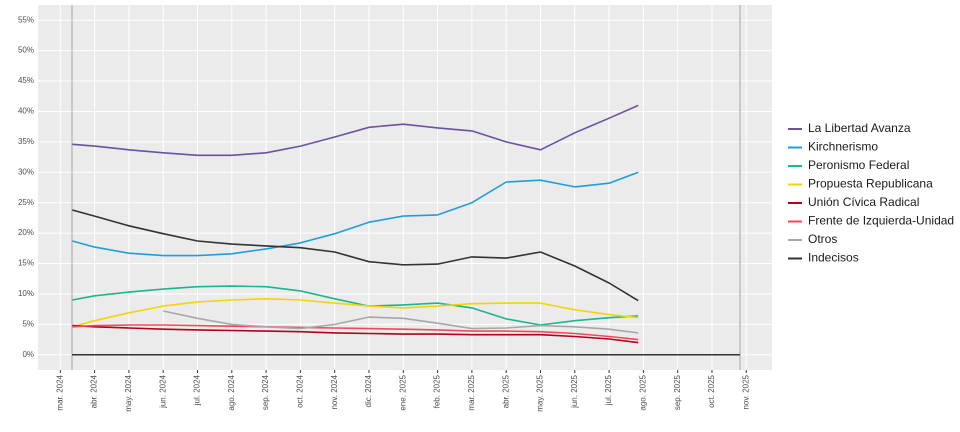 This screenshot has height=432, width=960. Describe the element at coordinates (843, 147) in the screenshot. I see `legend-label: Kirchnerismo` at that location.